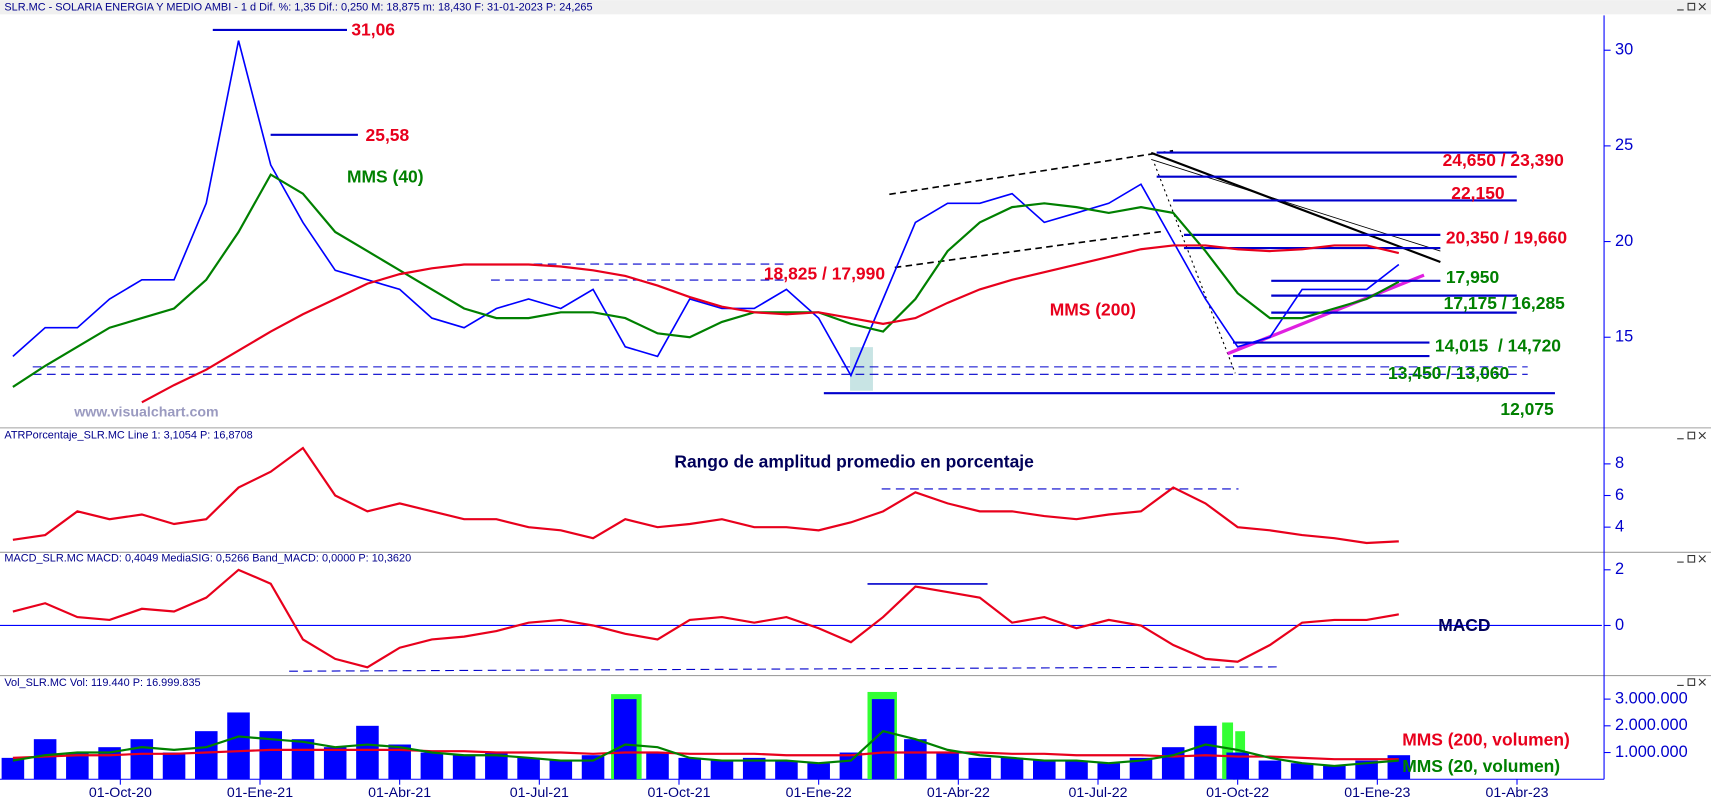 Image resolution: width=1711 pixels, height=799 pixels. What do you see at coordinates (1448, 373) in the screenshot?
I see `level-label: 13,450 / 13,060` at bounding box center [1448, 373].